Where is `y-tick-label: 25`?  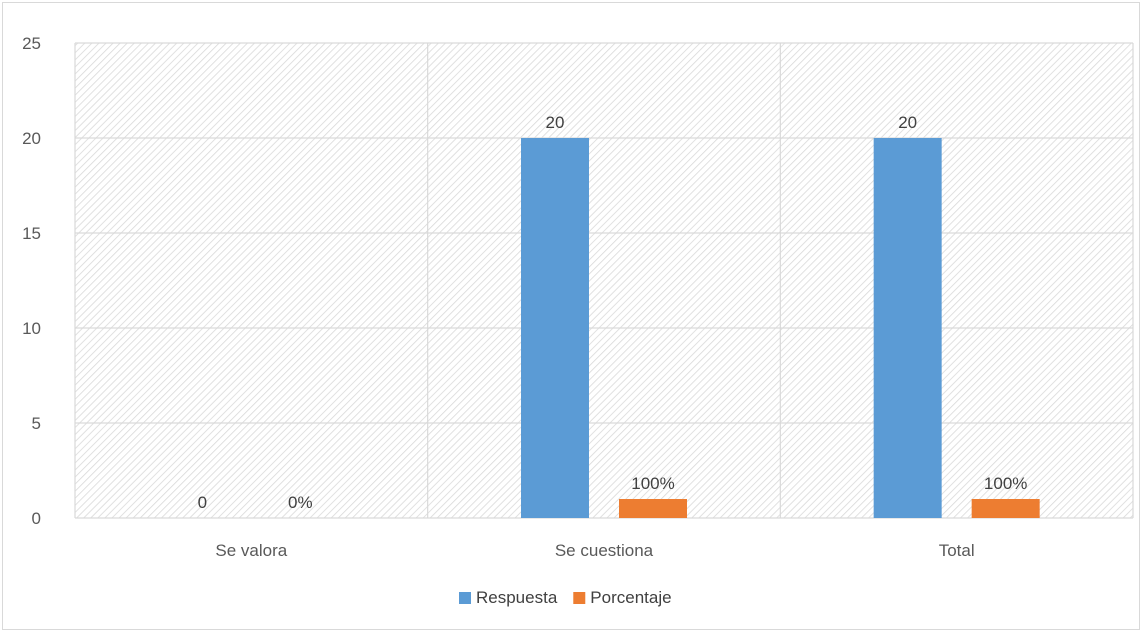
y-tick-label: 25 is located at coordinates (31, 43).